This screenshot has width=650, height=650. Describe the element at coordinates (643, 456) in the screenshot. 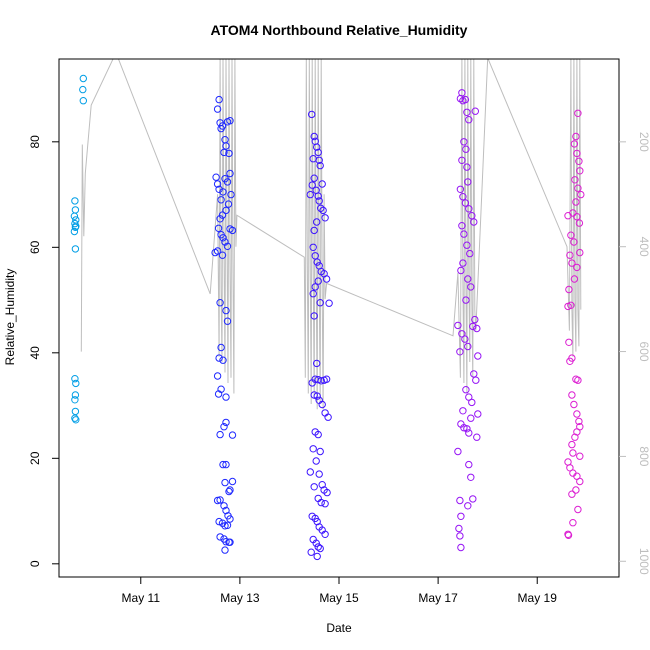

I see `y2-tick-label: 800` at that location.